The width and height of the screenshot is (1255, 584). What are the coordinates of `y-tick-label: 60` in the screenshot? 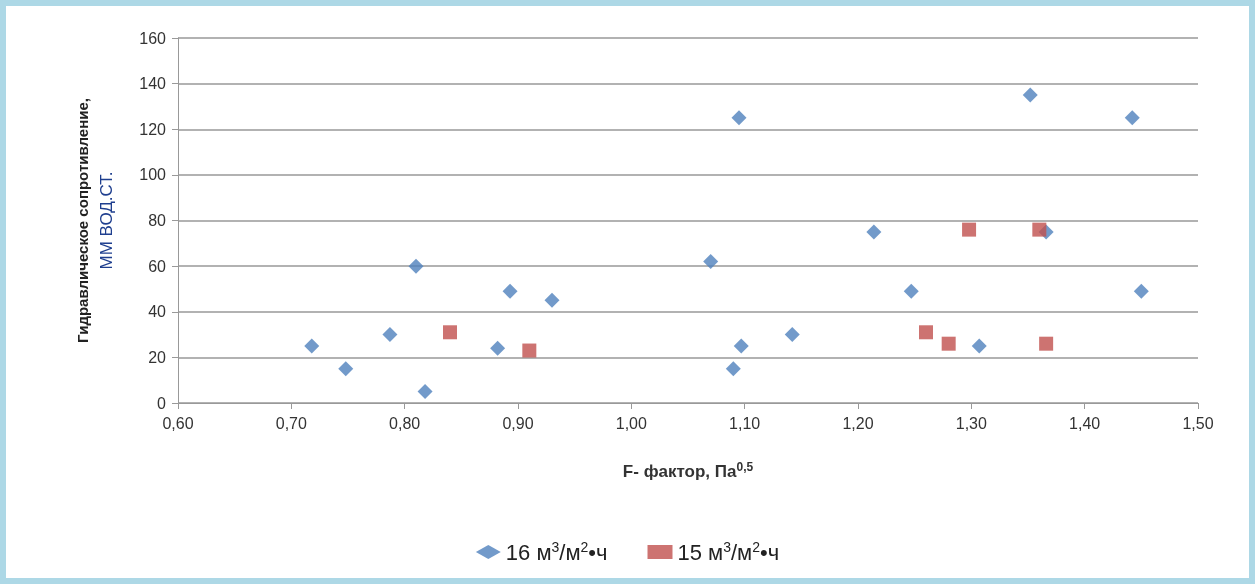 It's located at (157, 266).